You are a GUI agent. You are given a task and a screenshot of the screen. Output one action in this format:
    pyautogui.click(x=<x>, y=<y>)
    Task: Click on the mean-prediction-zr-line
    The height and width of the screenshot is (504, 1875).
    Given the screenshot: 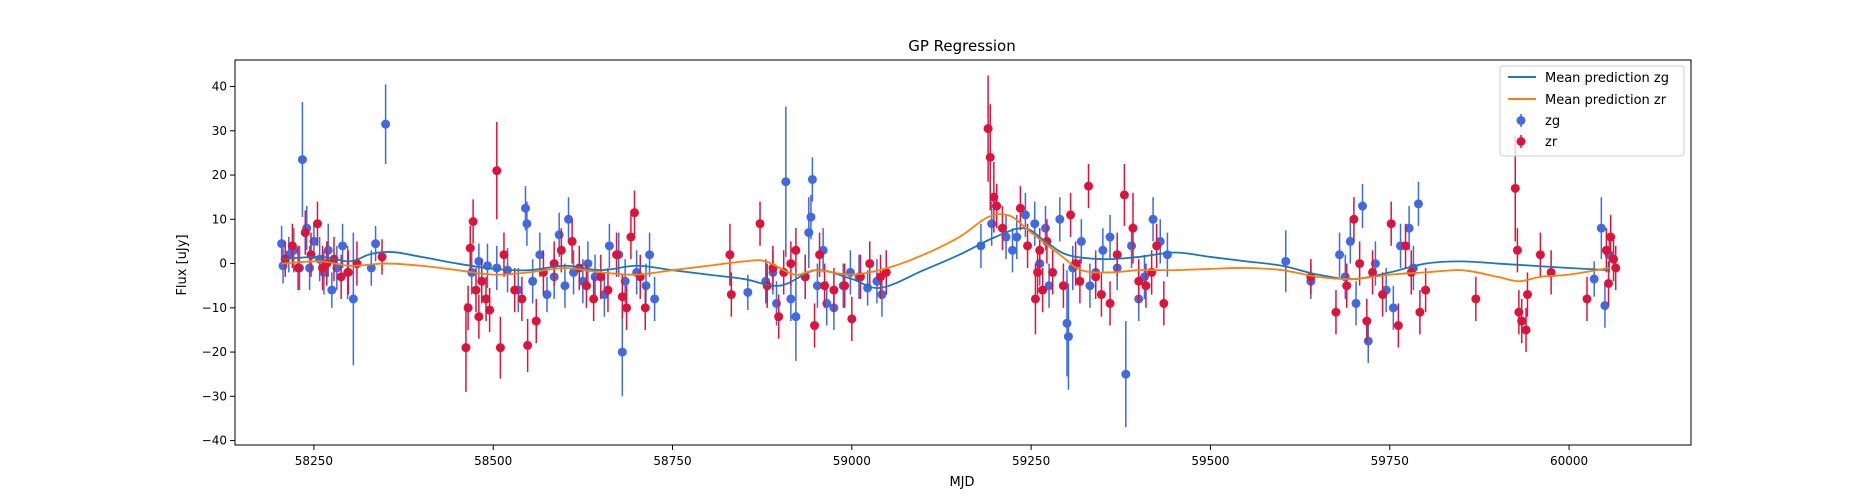 What is the action you would take?
    pyautogui.click(x=945, y=248)
    